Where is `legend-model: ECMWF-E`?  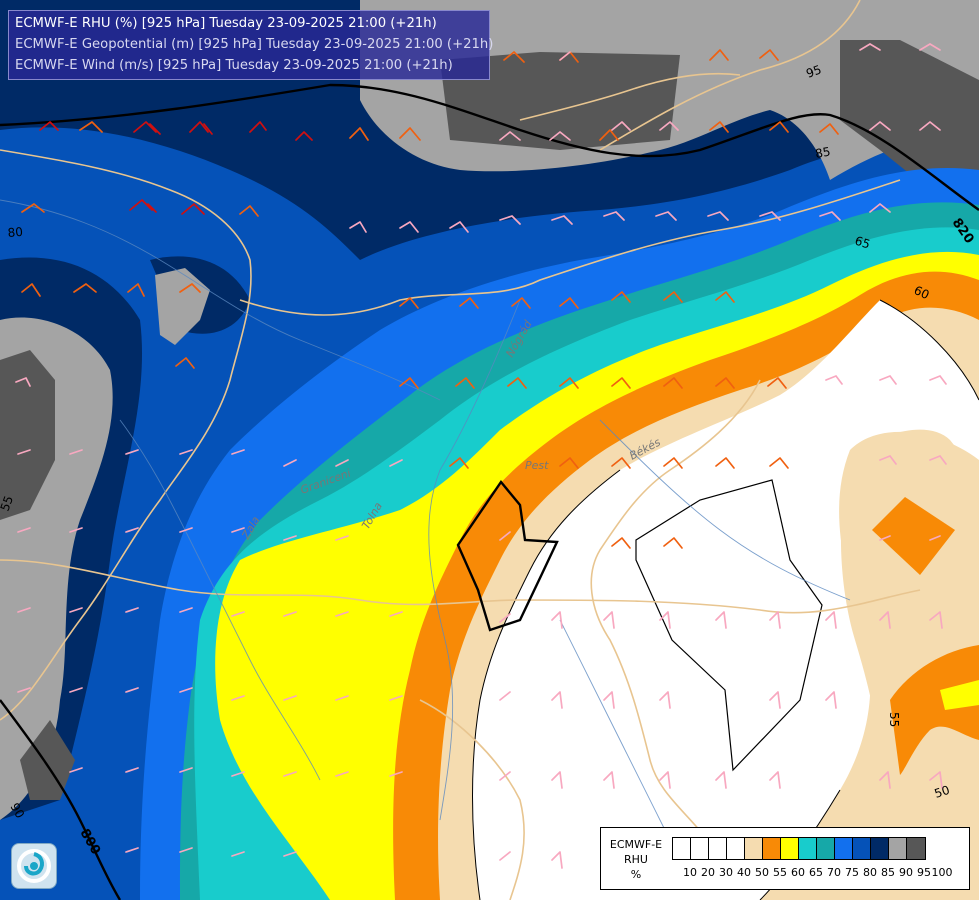
legend-model: ECMWF-E is located at coordinates (636, 844).